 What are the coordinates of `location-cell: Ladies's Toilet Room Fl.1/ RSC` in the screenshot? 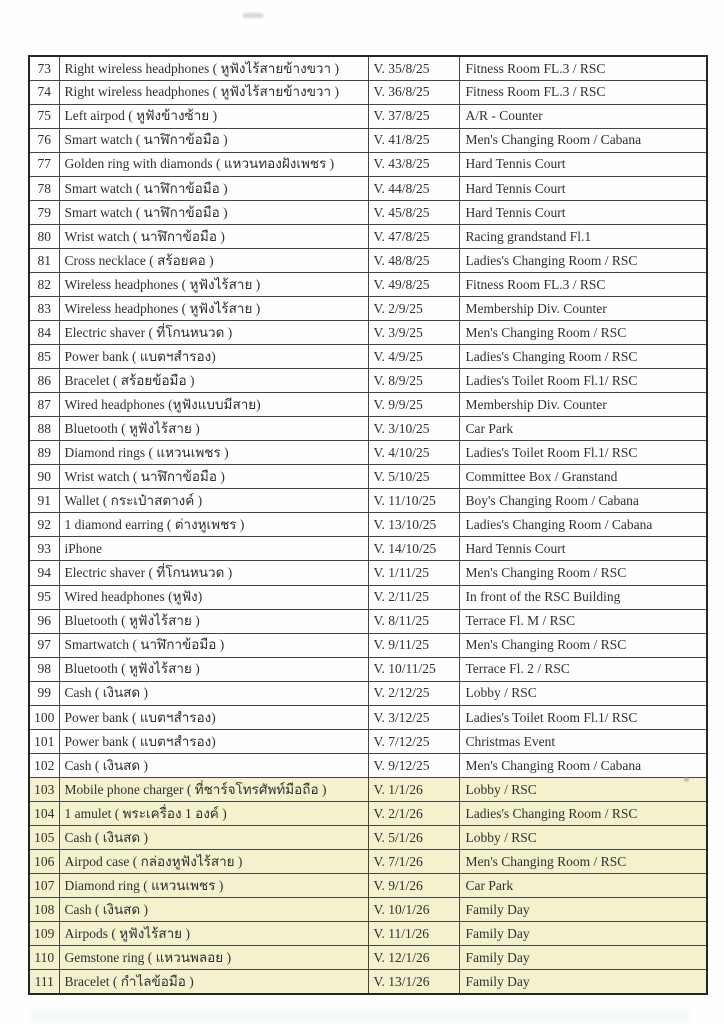 It's located at (583, 453).